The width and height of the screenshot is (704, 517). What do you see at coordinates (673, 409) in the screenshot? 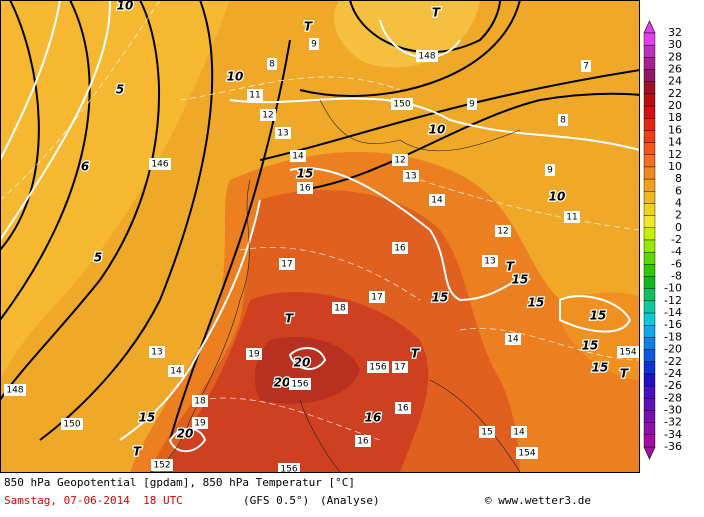
I see `colorbar-label: -30` at bounding box center [673, 409].